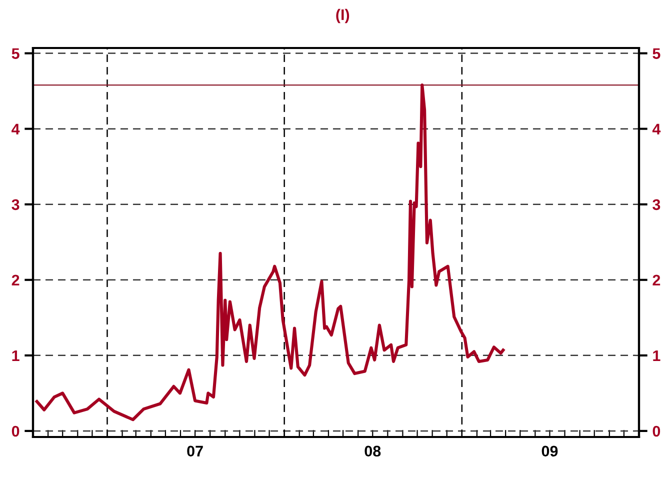 The width and height of the screenshot is (663, 479). Describe the element at coordinates (656, 431) in the screenshot. I see `y2-tick-label: 0` at that location.